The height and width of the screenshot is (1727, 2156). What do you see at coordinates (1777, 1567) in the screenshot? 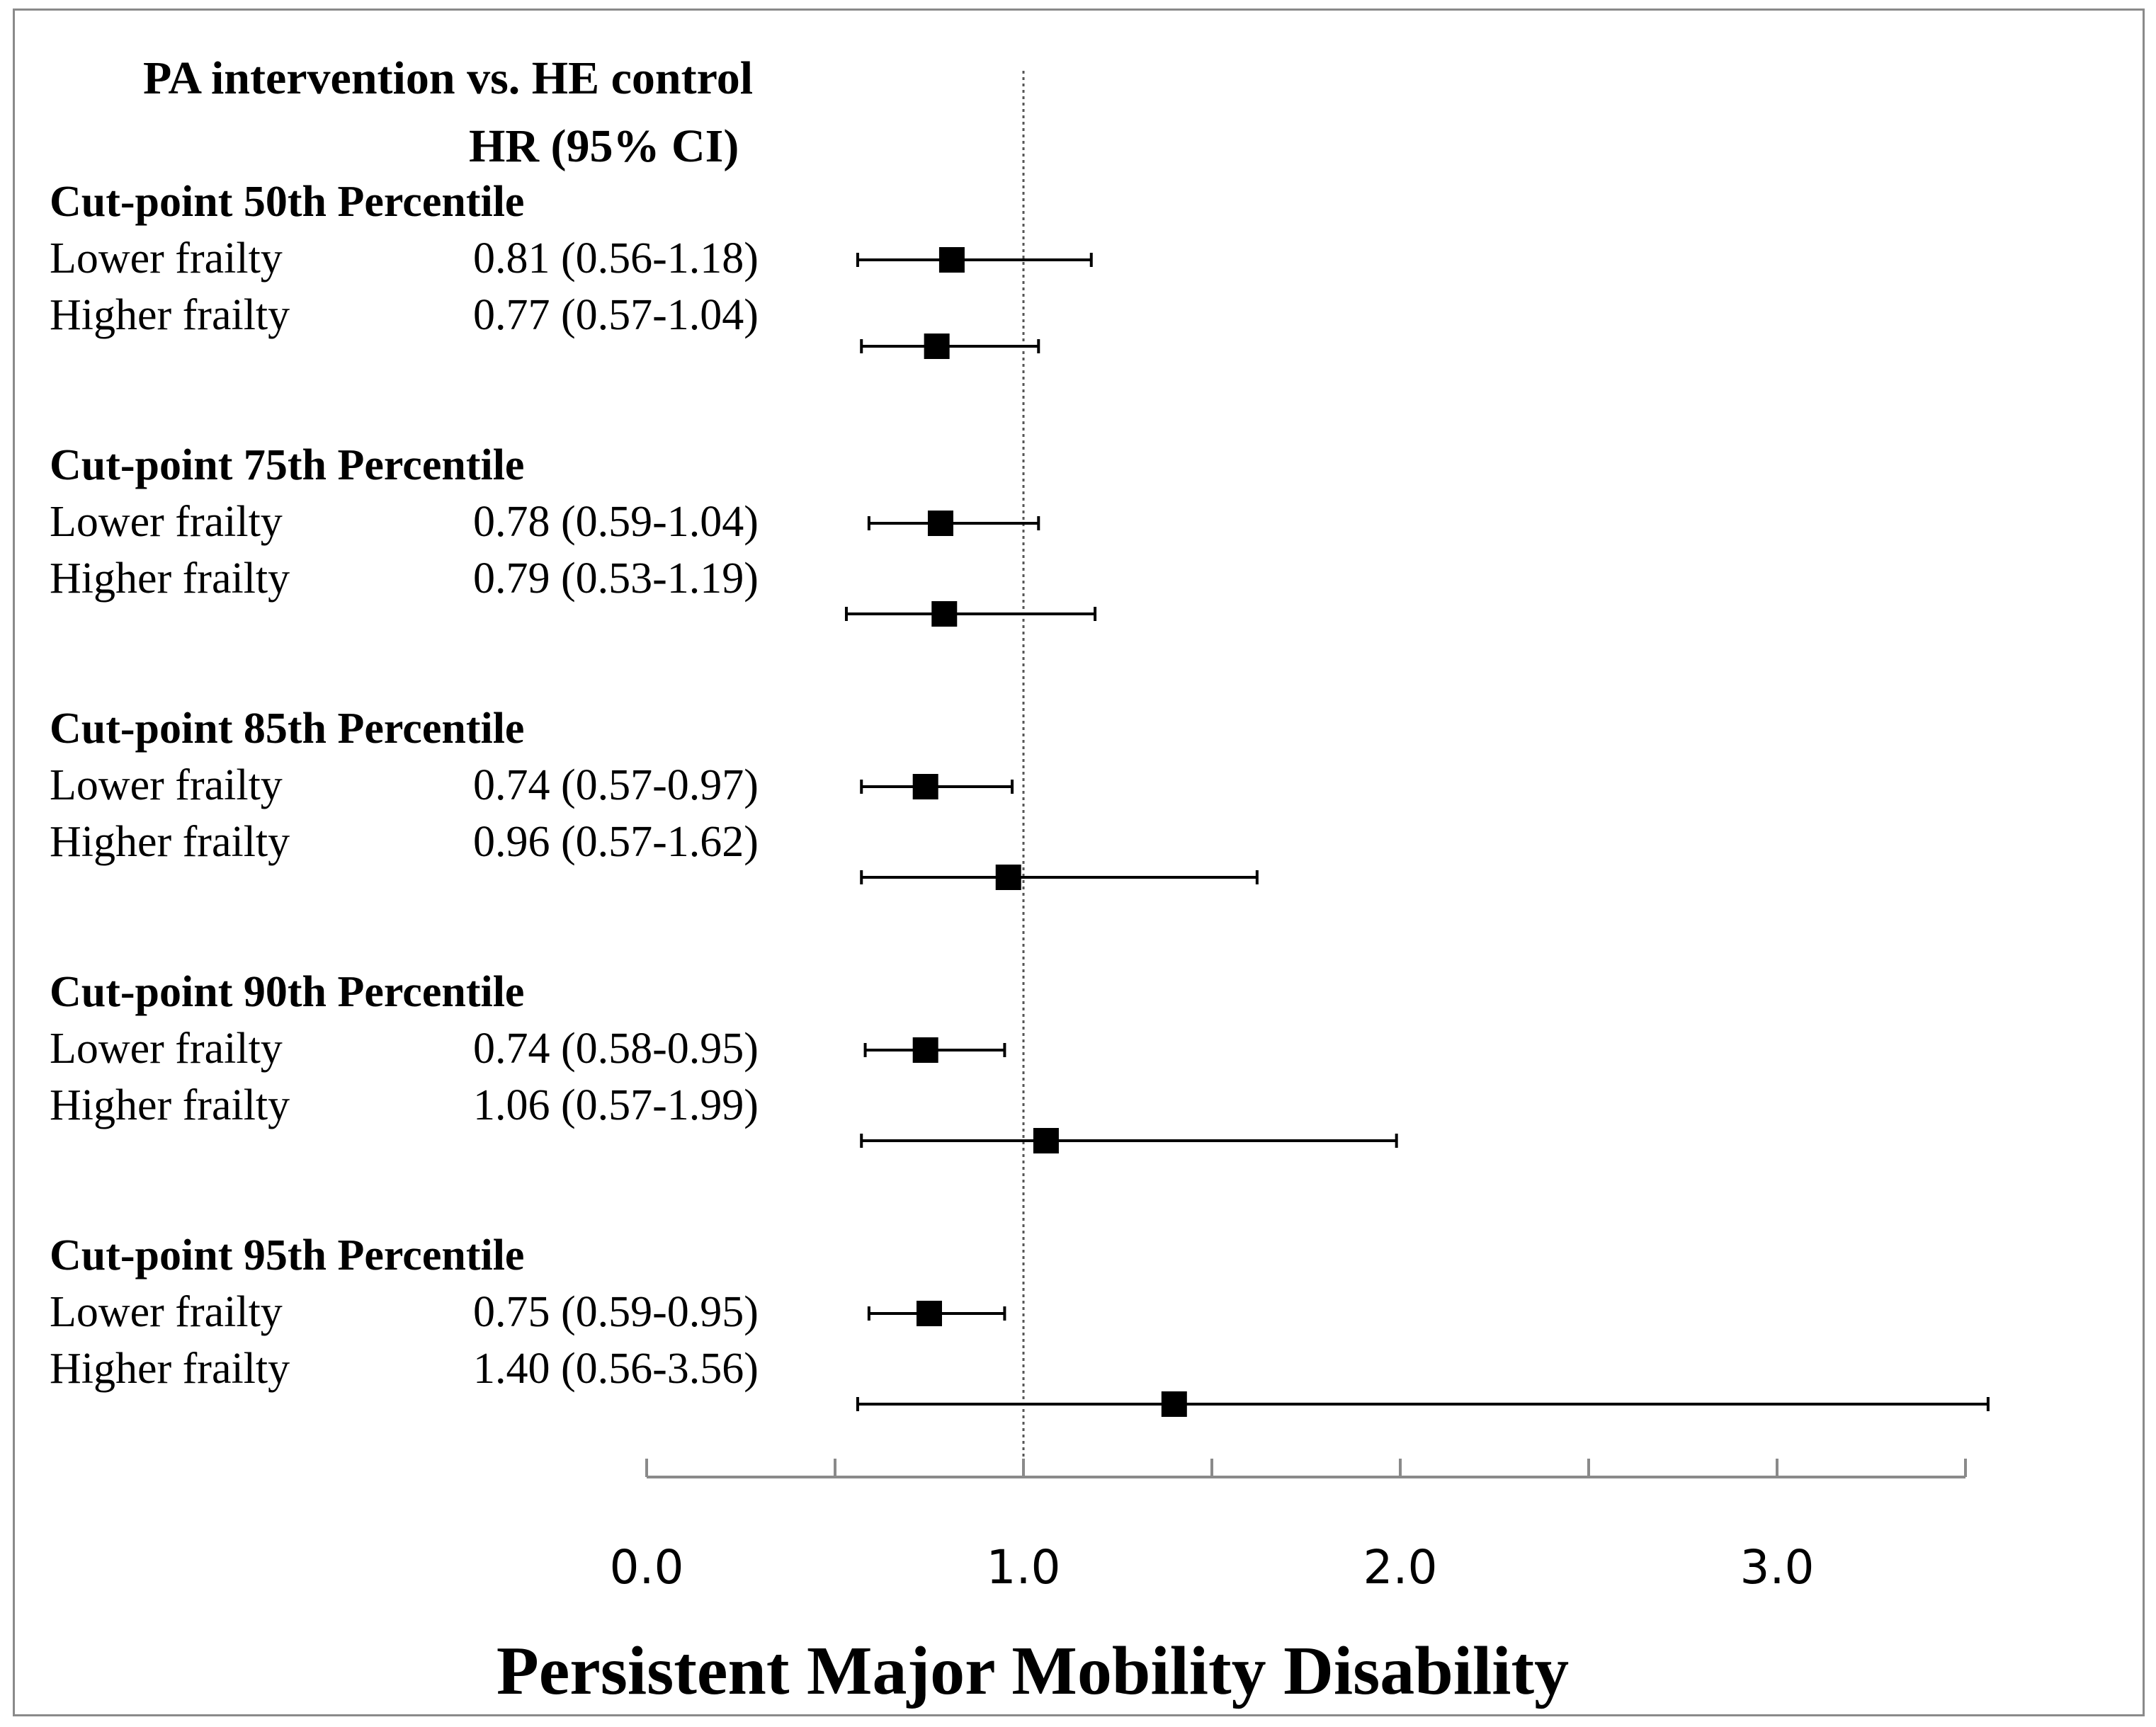
I see `x-tick-label: 3.0` at bounding box center [1777, 1567].